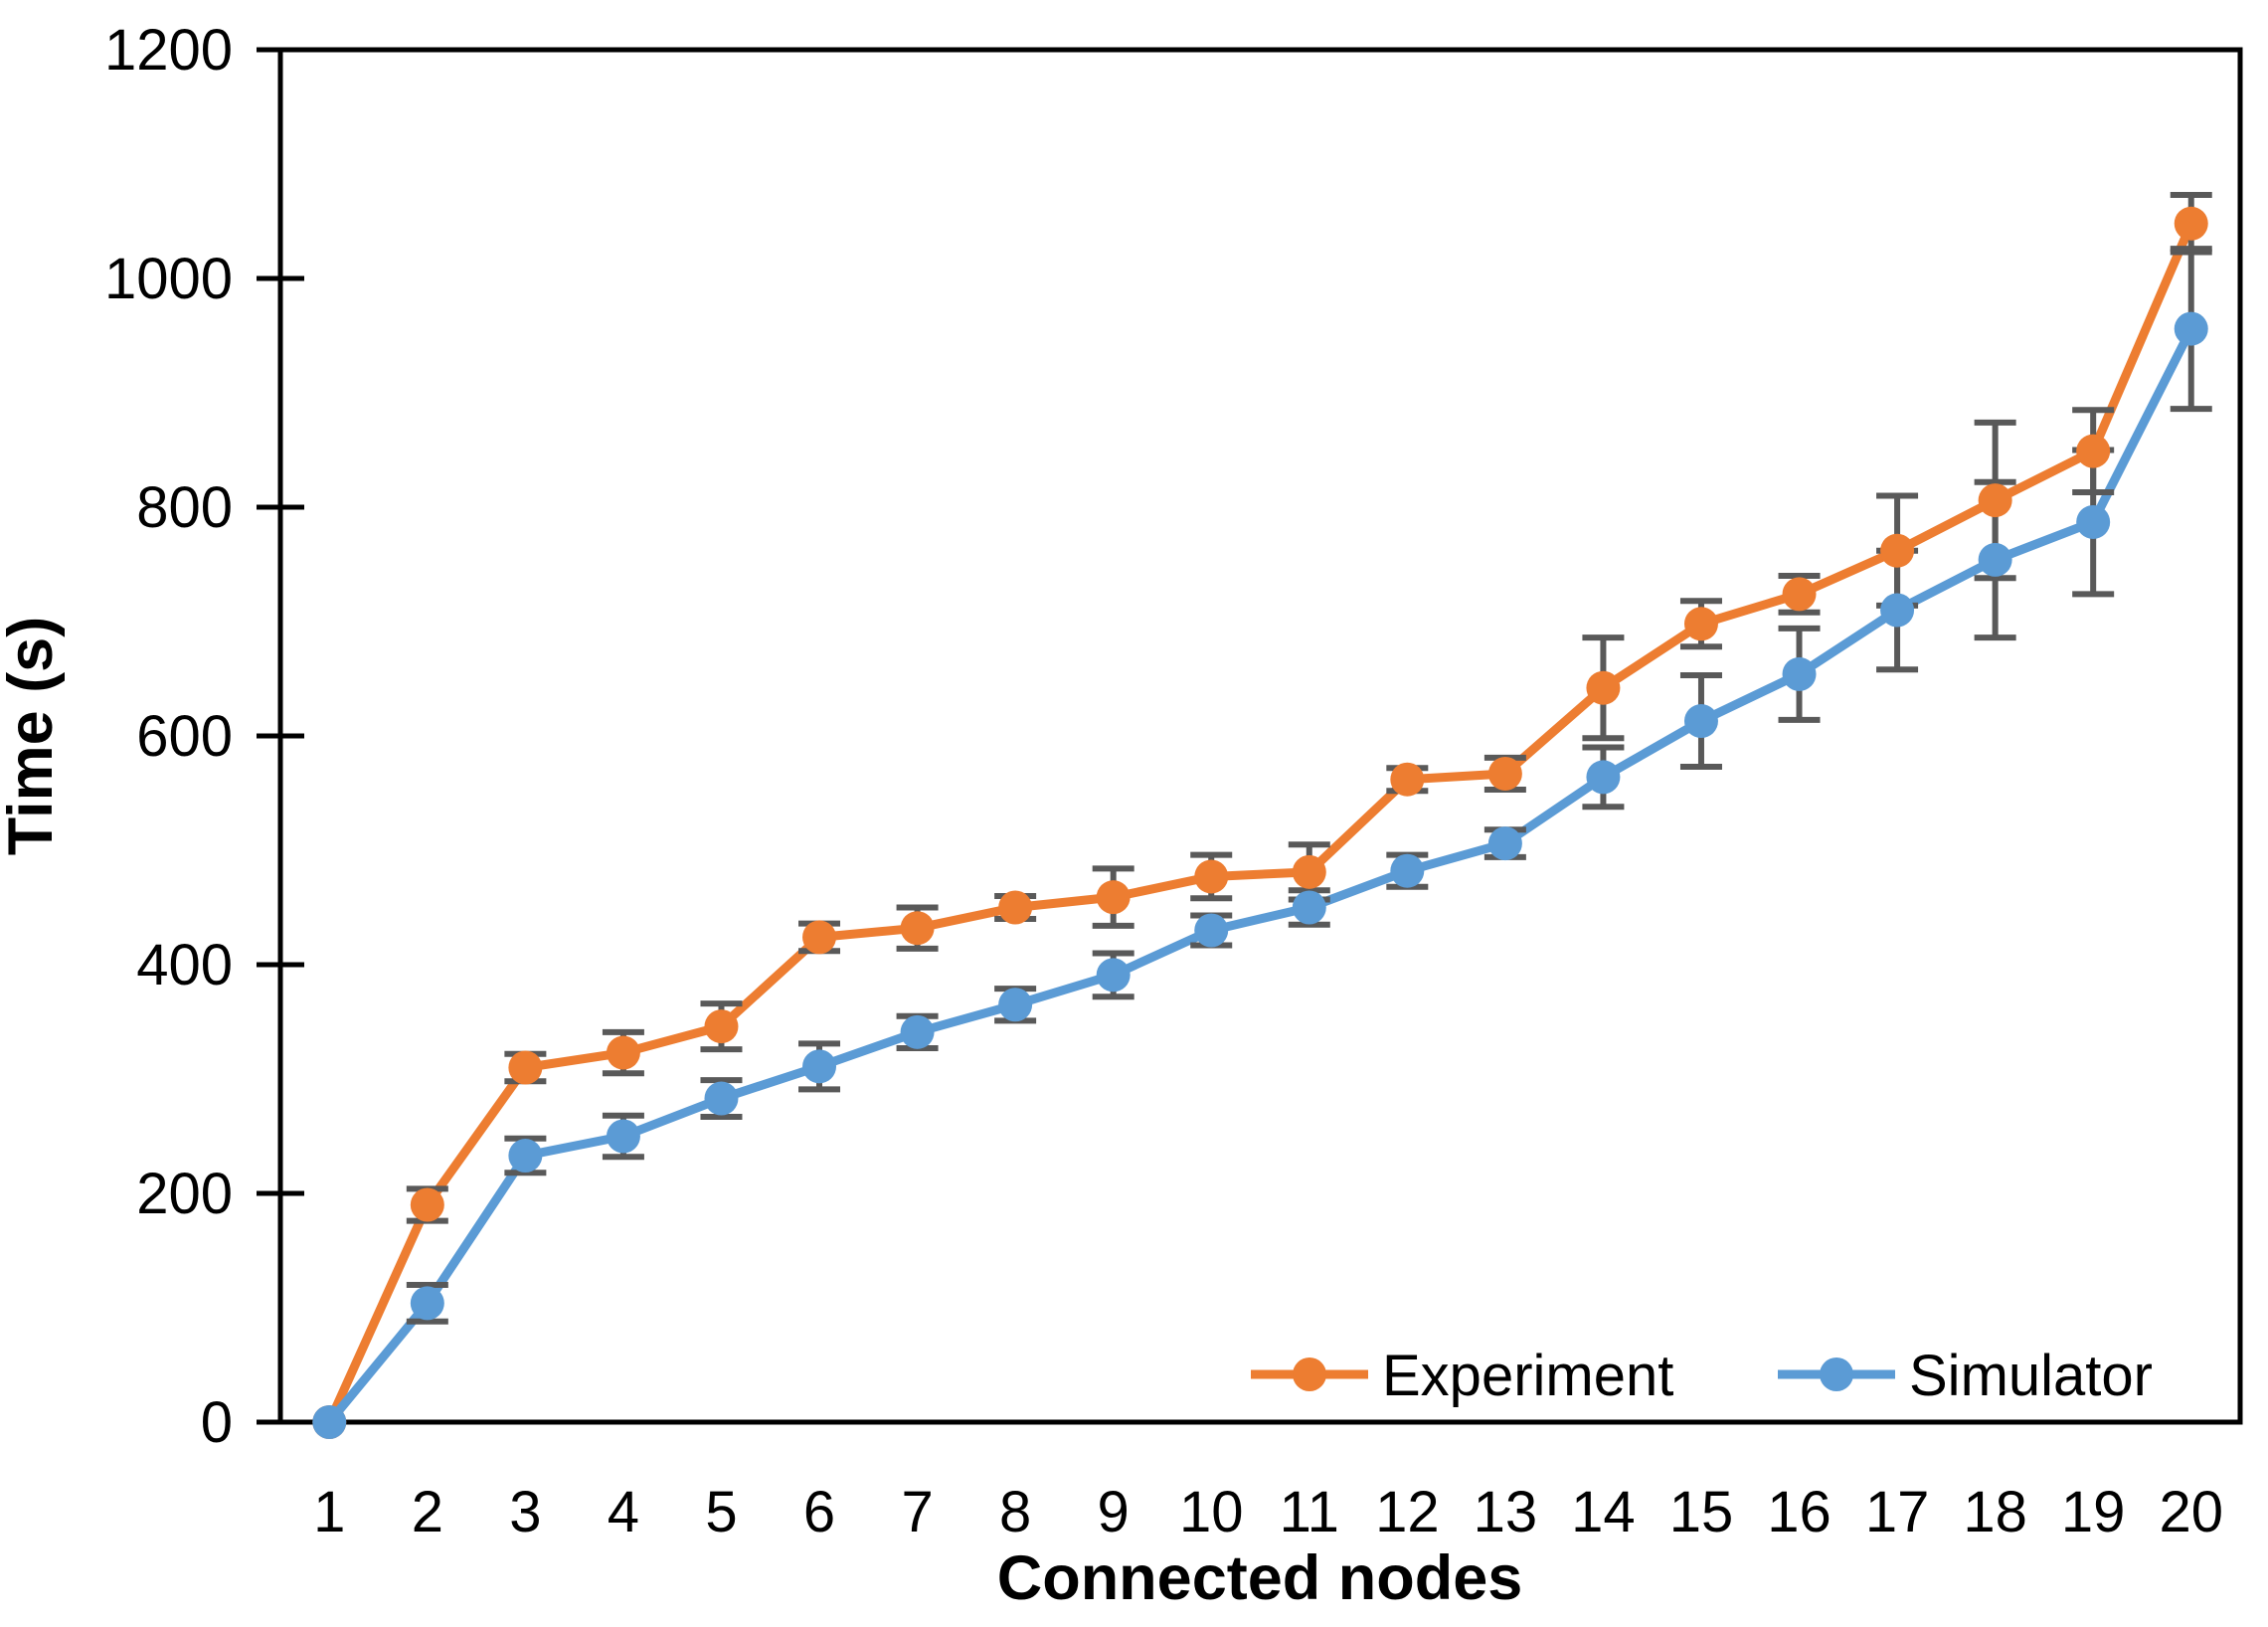  Describe the element at coordinates (2191, 1512) in the screenshot. I see `x-tick-label: 20` at that location.